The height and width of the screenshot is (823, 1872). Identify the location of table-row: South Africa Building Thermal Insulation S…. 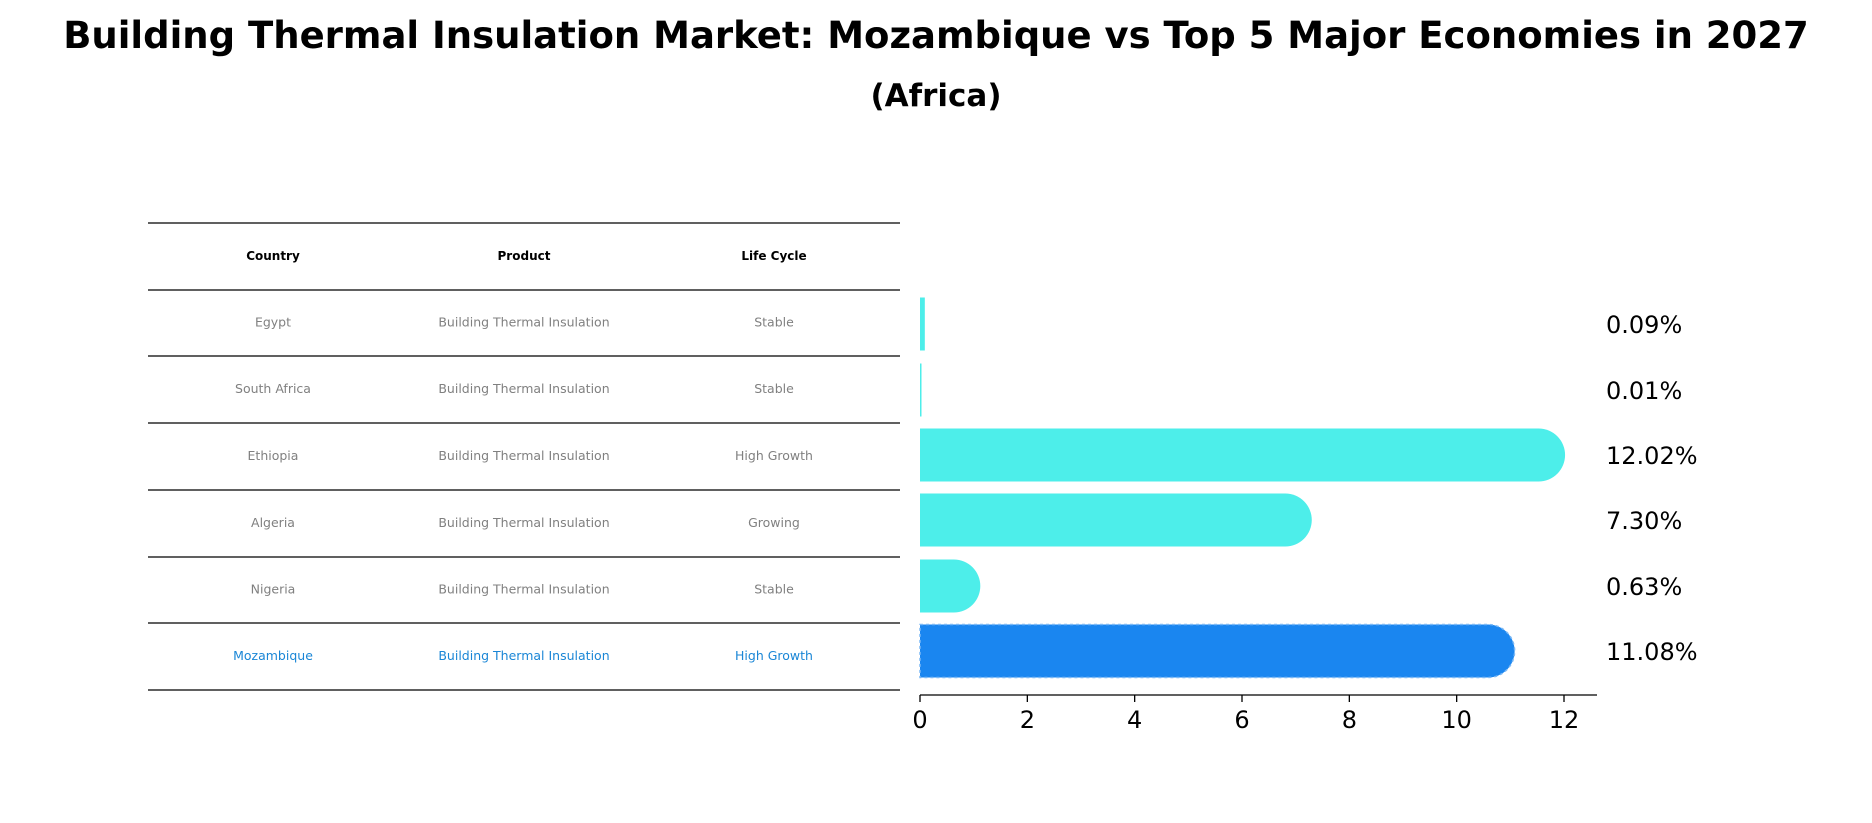
(514, 388).